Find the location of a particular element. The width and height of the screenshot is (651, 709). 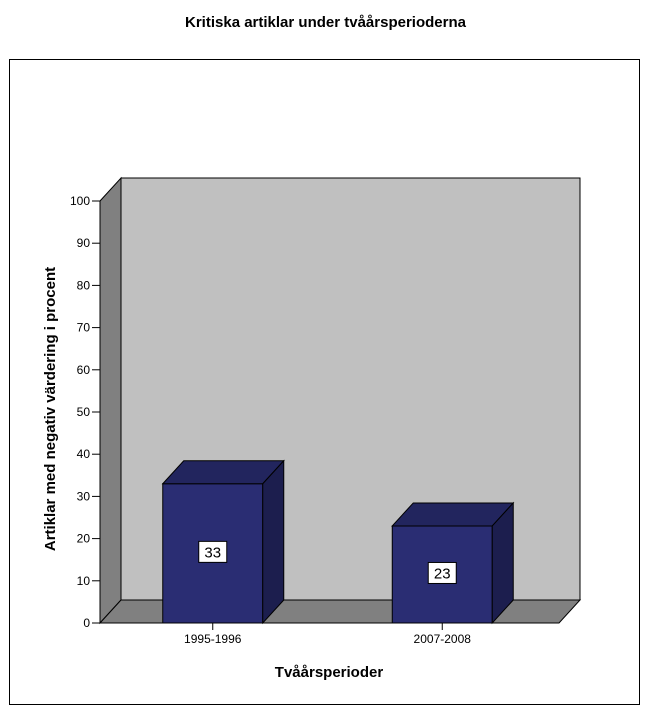

y-tick-label: 50 is located at coordinates (84, 412).